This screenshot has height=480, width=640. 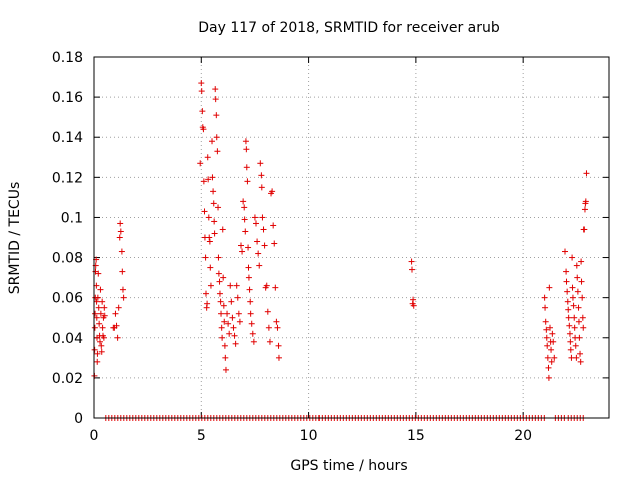 What do you see at coordinates (348, 466) in the screenshot?
I see `x-axis-label: GPS time / hours` at bounding box center [348, 466].